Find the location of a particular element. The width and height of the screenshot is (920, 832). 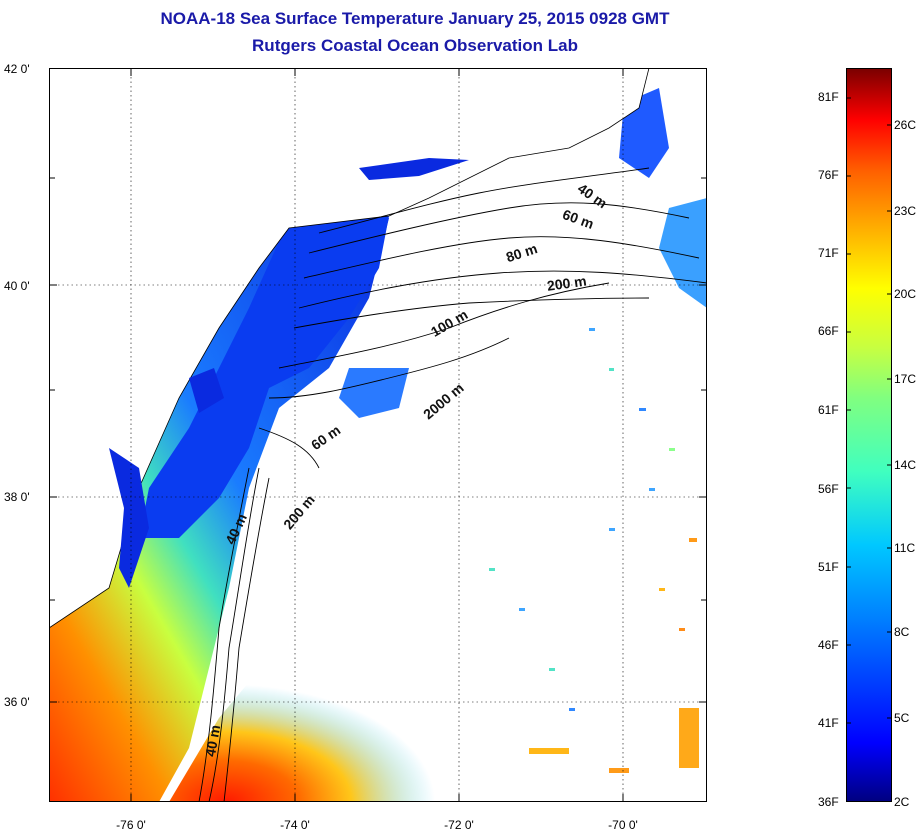

colorbar-f-51: 51F is located at coordinates (828, 567).